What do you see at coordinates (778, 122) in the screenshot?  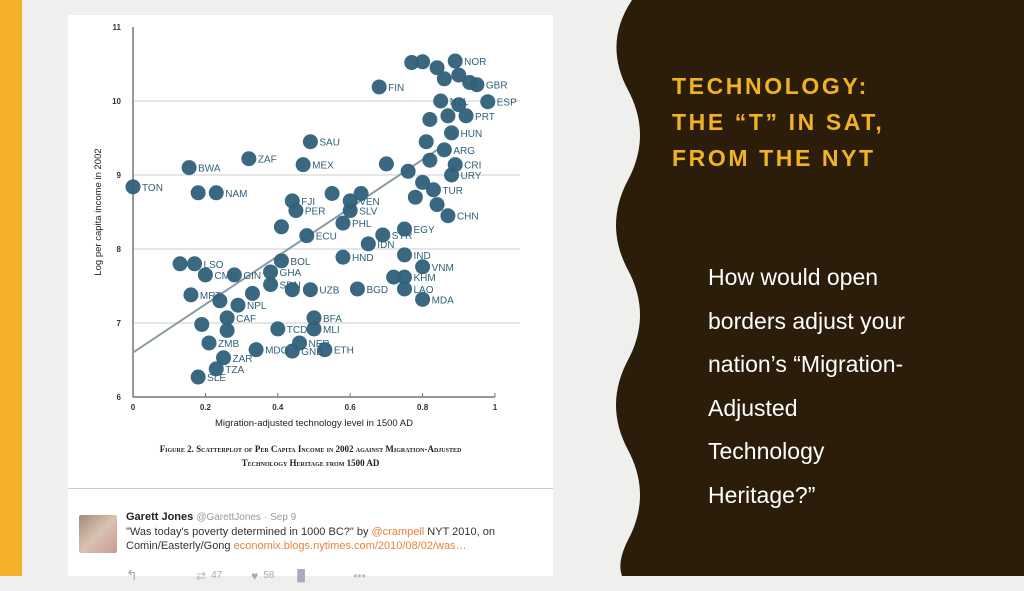 I see `title-line: THE “T” IN SAT,` at bounding box center [778, 122].